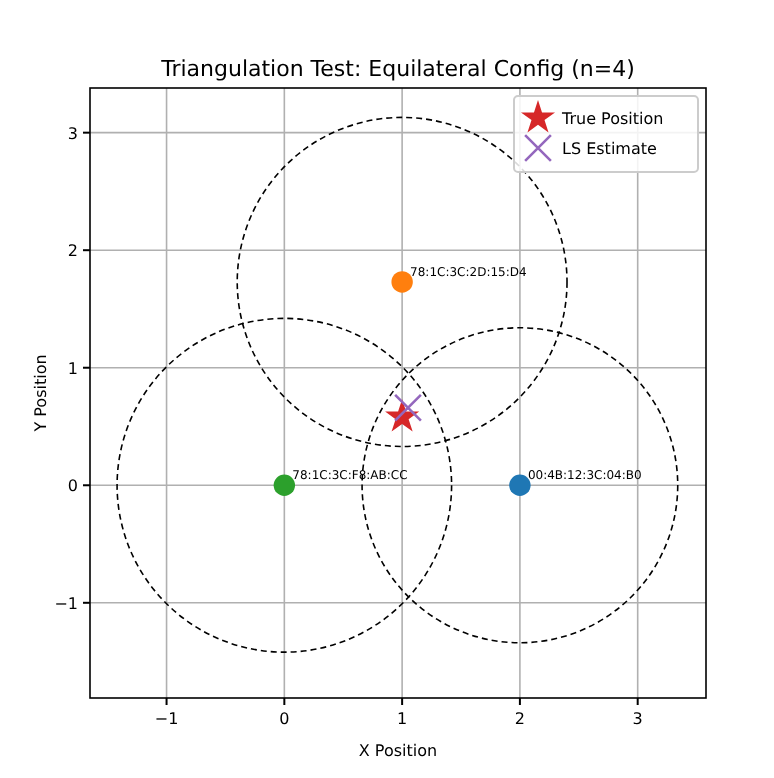 This screenshot has height=778, width=774. What do you see at coordinates (66, 603) in the screenshot?
I see `y-tick-label: −1` at bounding box center [66, 603].